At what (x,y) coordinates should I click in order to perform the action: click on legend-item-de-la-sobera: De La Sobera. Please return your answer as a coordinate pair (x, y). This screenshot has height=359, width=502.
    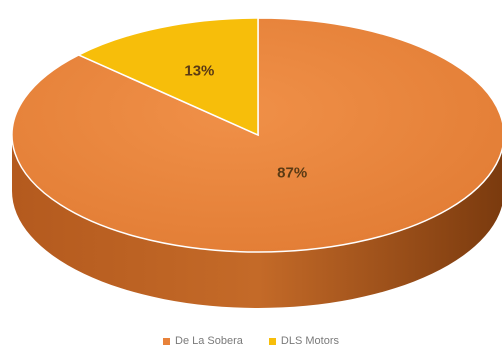
    Looking at the image, I should click on (203, 341).